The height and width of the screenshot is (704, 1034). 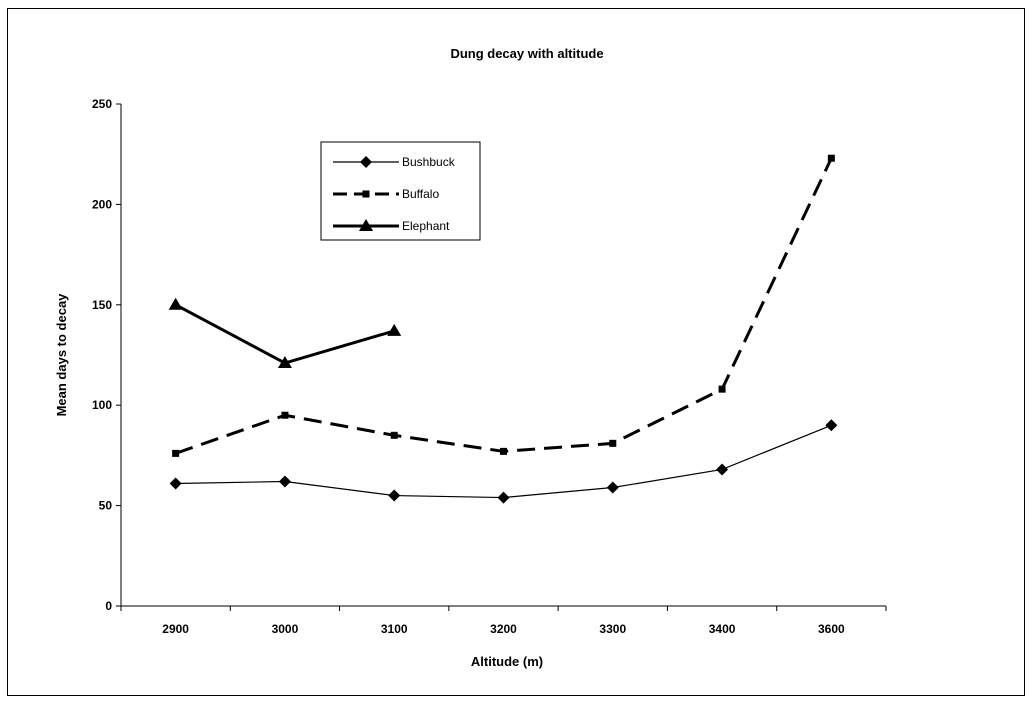 I want to click on x-tick-label: 3000, so click(x=285, y=629).